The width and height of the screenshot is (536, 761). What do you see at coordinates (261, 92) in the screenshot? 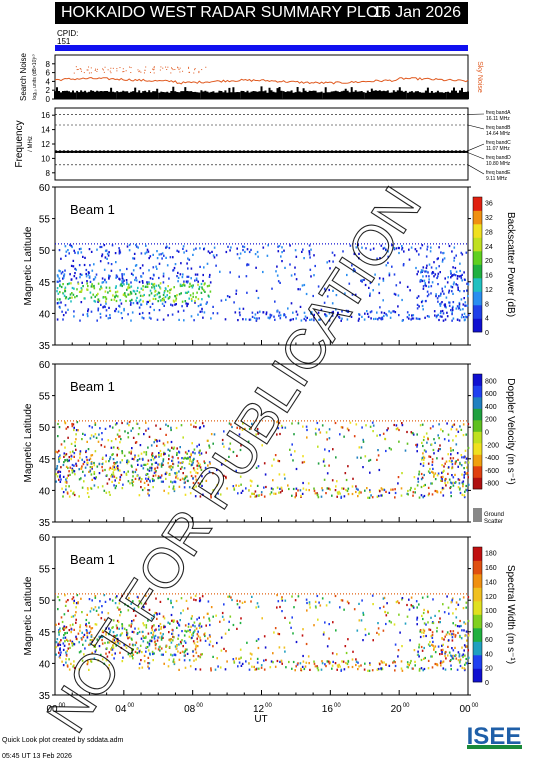
I see `search-noise-trace` at bounding box center [261, 92].